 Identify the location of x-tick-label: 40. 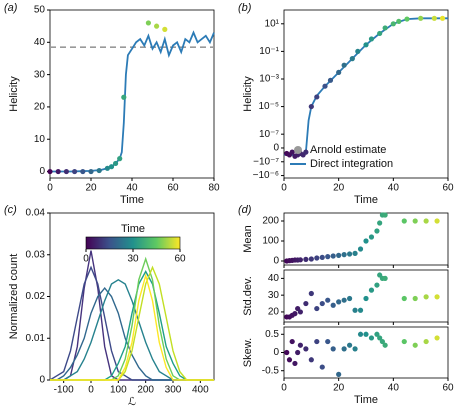
(394, 388).